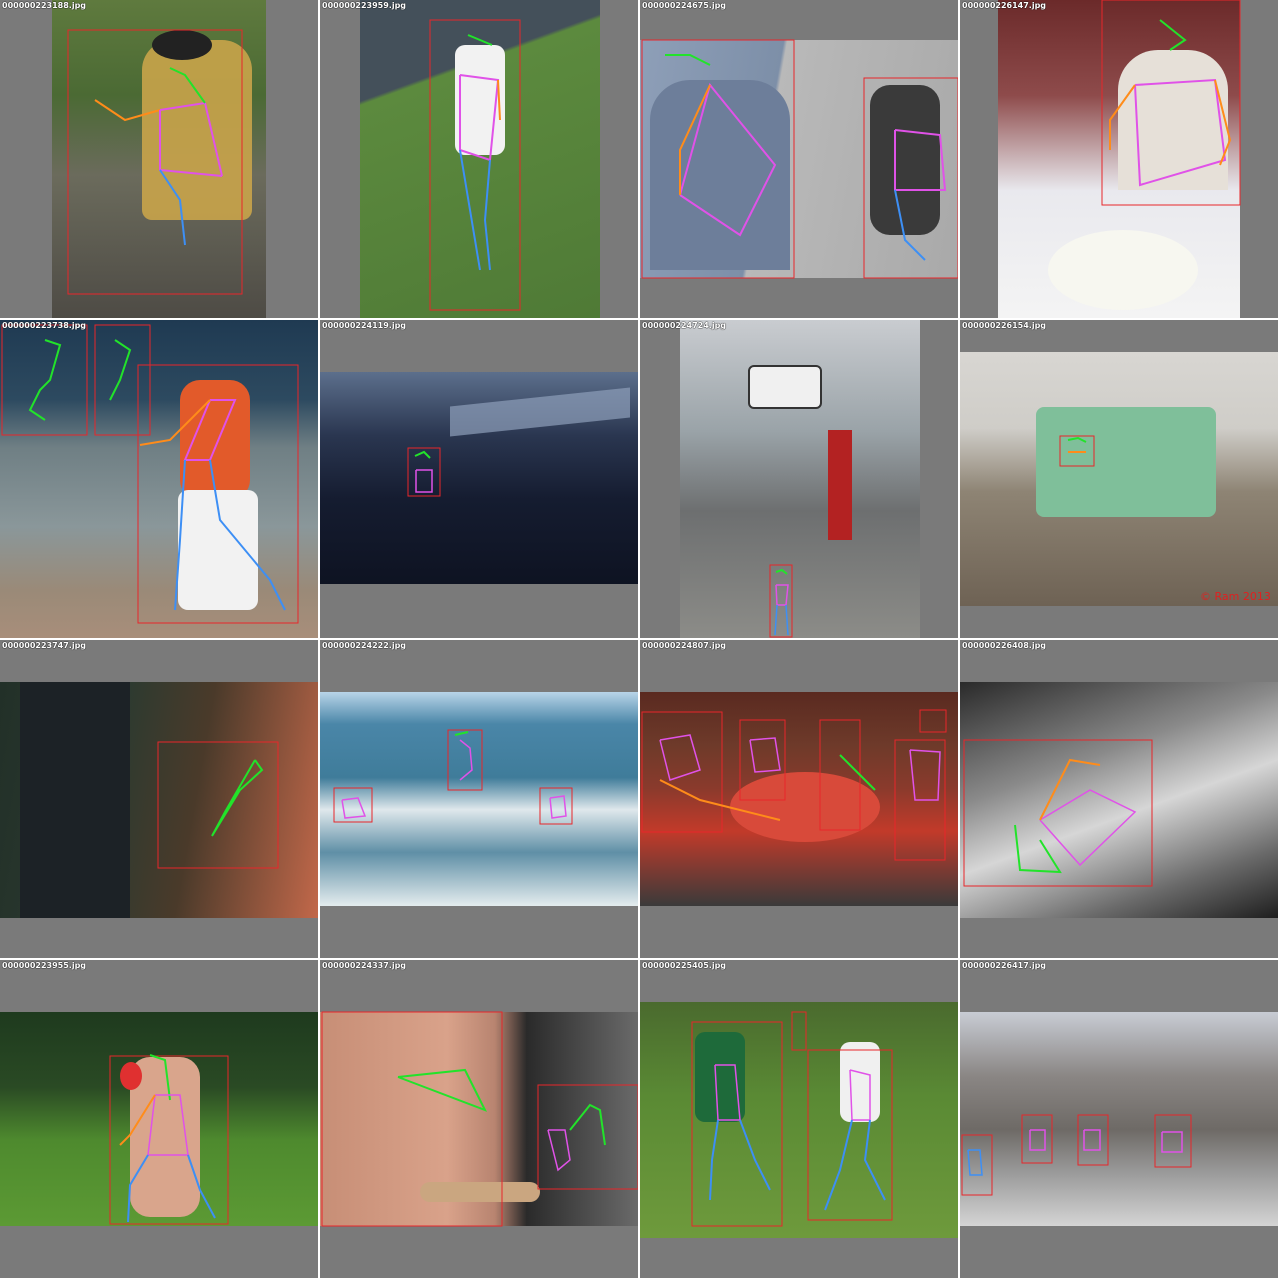  I want to click on image-filename: 000000224222.jpg, so click(364, 645).